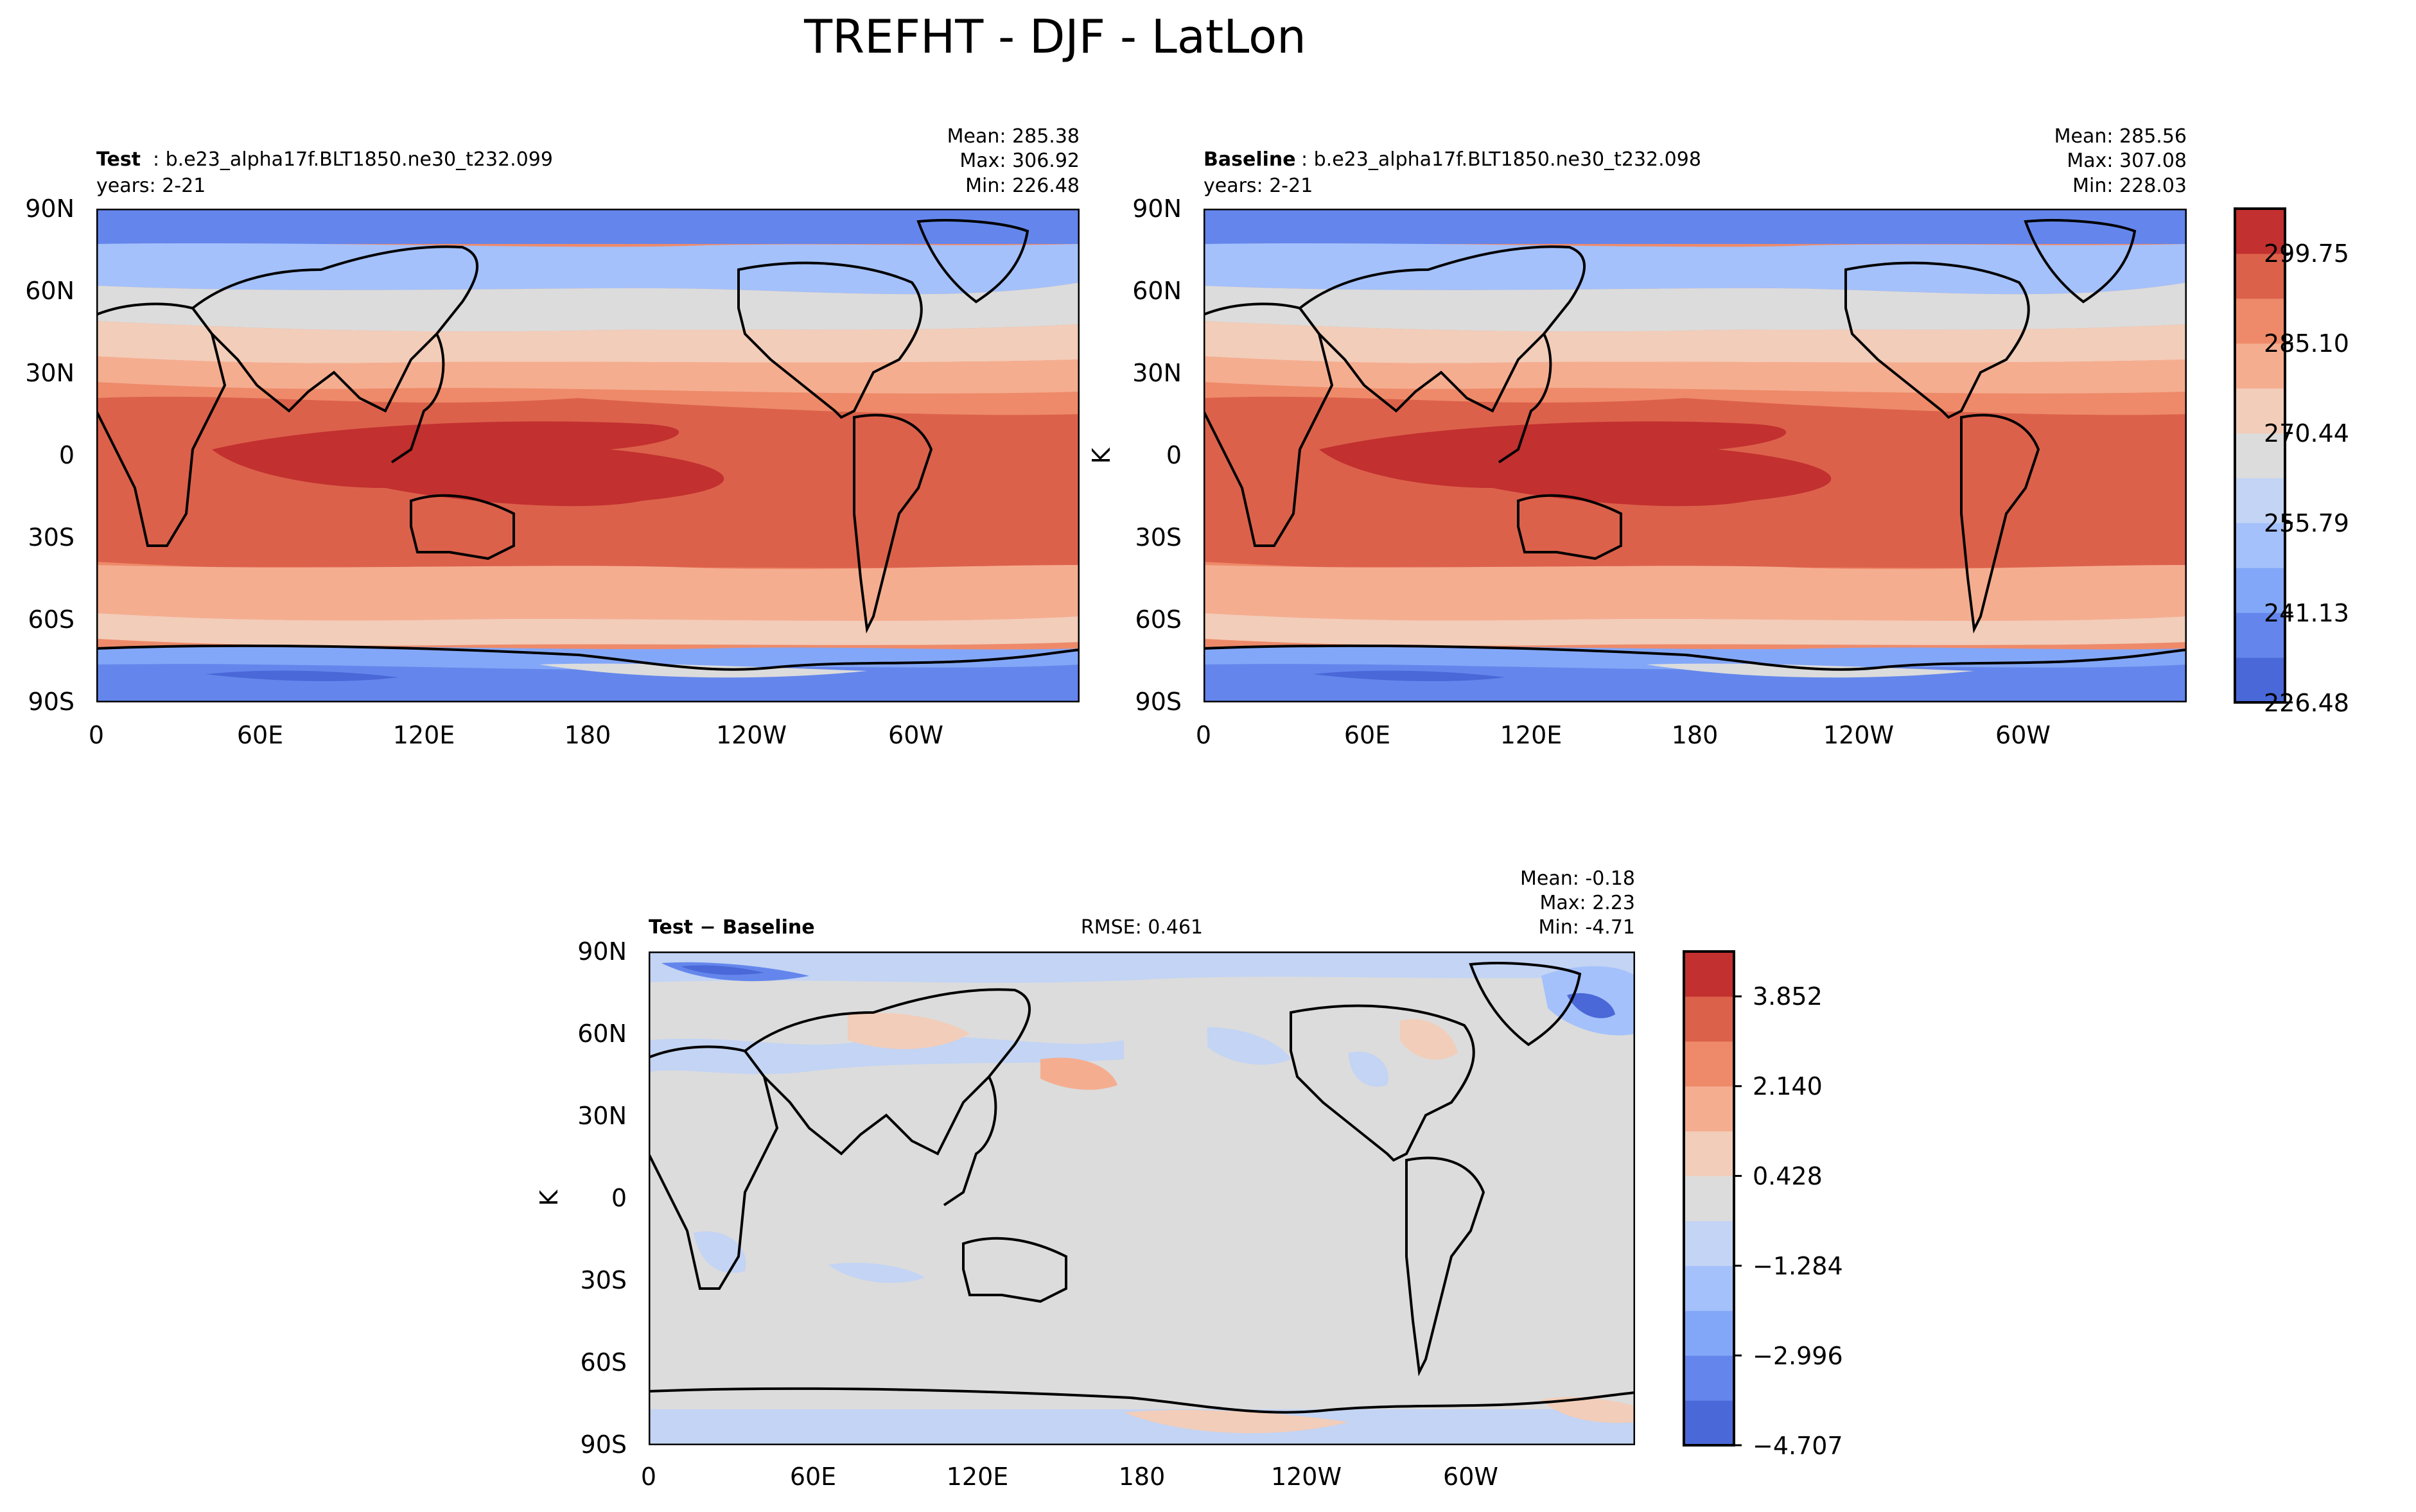  Describe the element at coordinates (1577, 878) in the screenshot. I see `diff-stat-mean: Mean: -0.18` at that location.